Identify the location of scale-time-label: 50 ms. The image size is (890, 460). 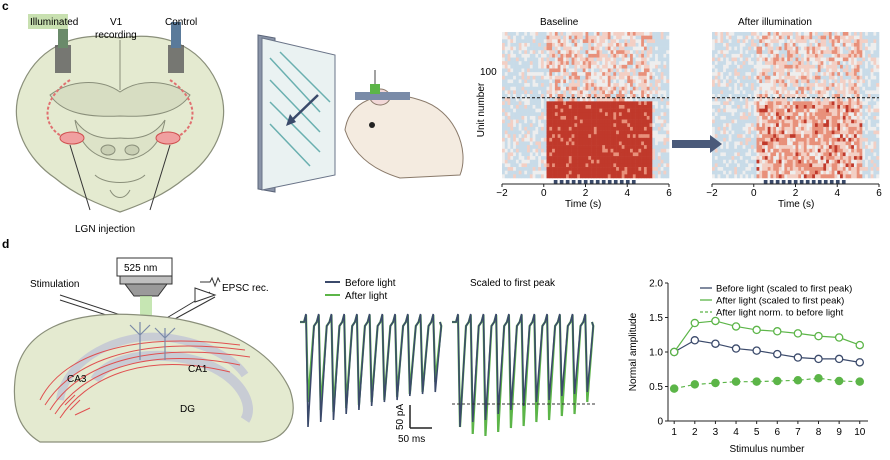
(411, 439).